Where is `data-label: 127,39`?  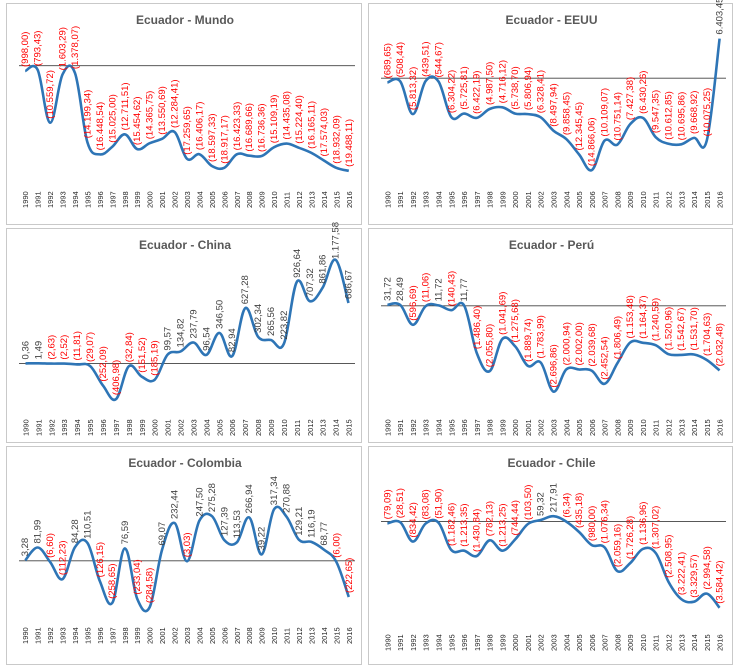
data-label: 127,39 is located at coordinates (224, 521).